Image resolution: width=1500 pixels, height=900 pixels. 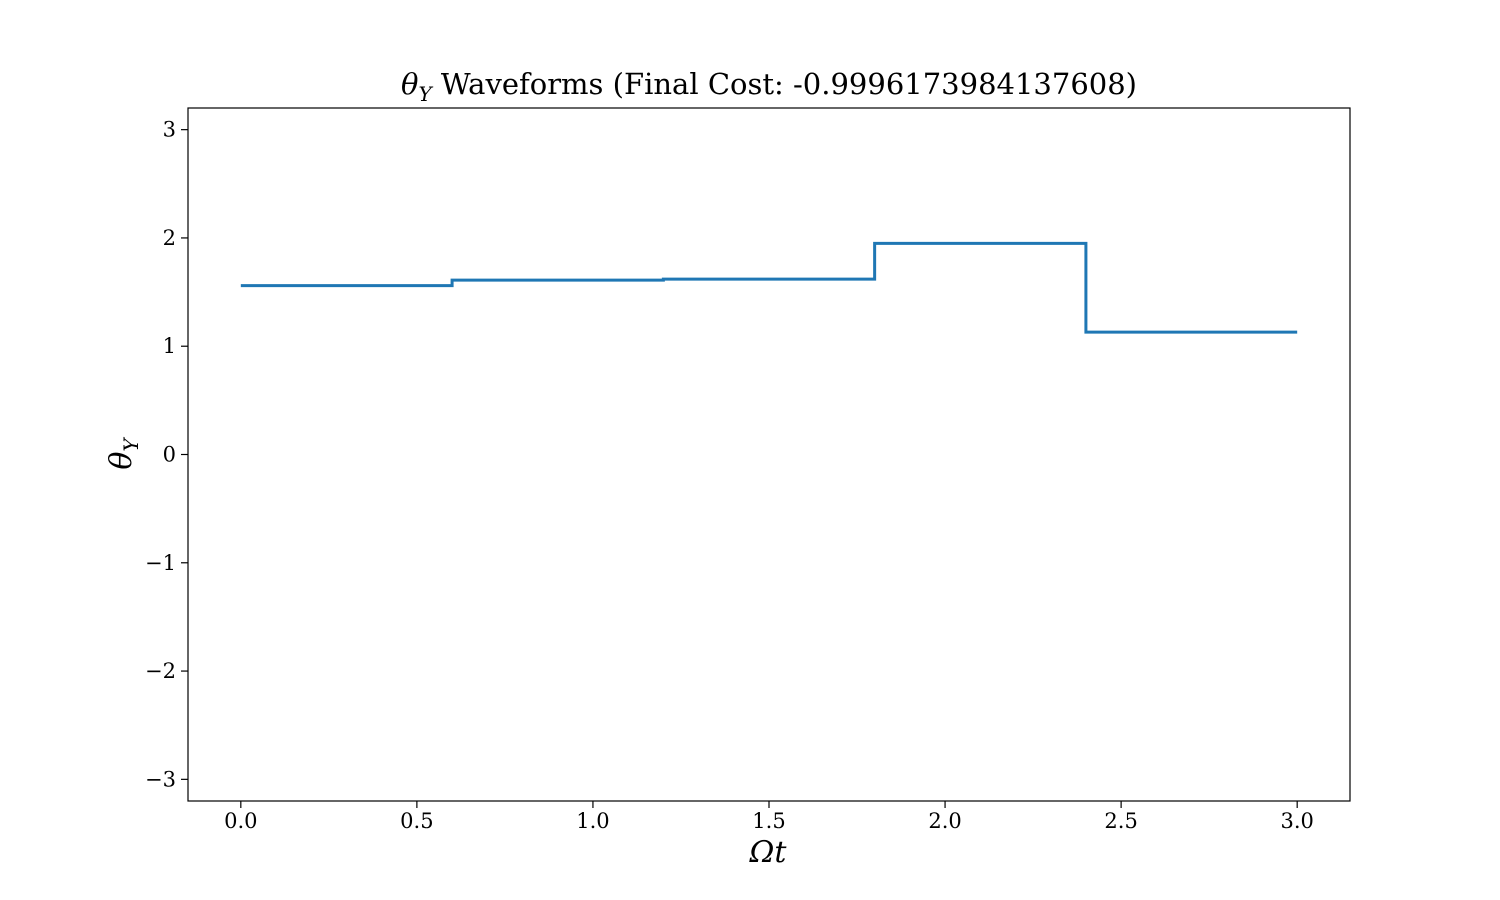 What do you see at coordinates (769, 287) in the screenshot?
I see `series-line` at bounding box center [769, 287].